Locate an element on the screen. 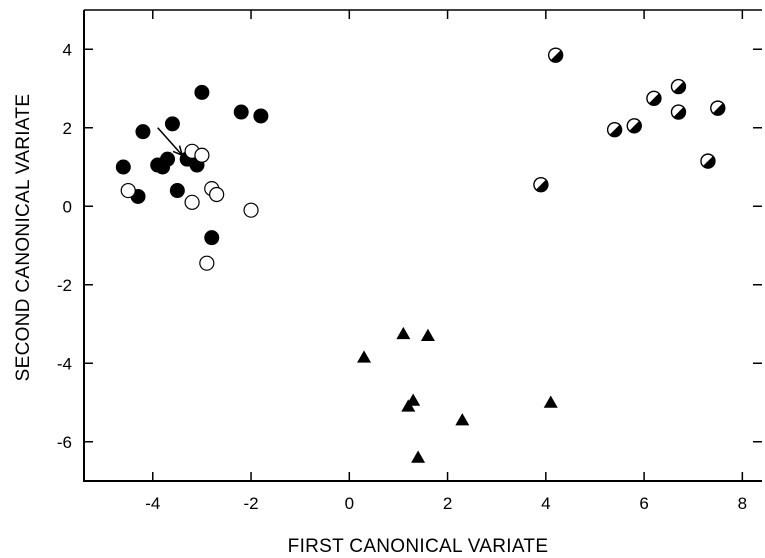 The image size is (765, 558). x-tick-label: -2 is located at coordinates (250, 503).